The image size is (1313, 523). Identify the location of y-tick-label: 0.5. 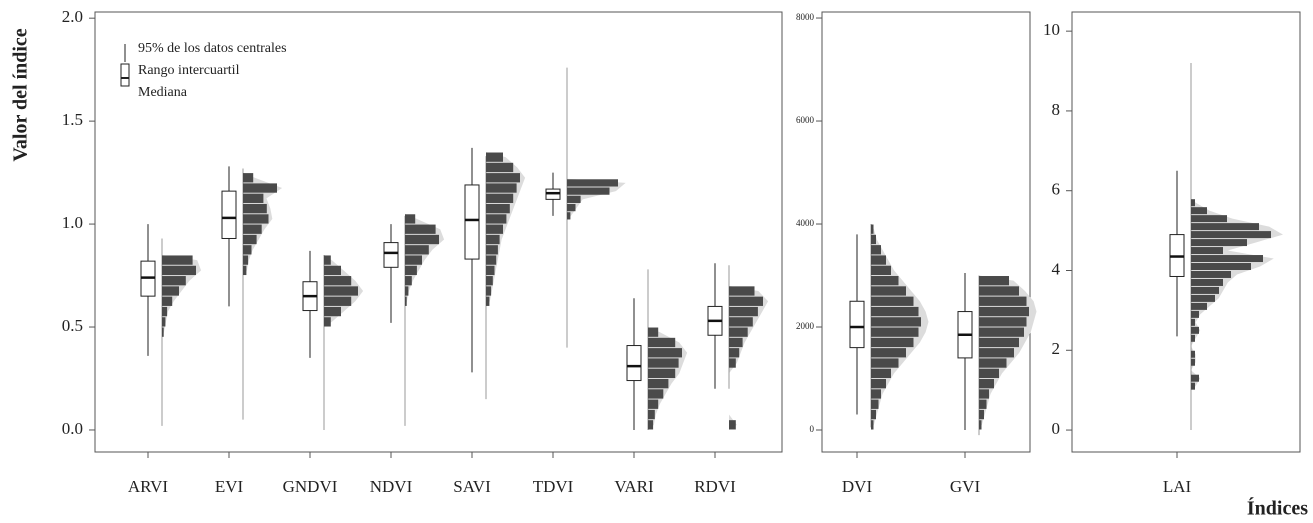
(72, 325).